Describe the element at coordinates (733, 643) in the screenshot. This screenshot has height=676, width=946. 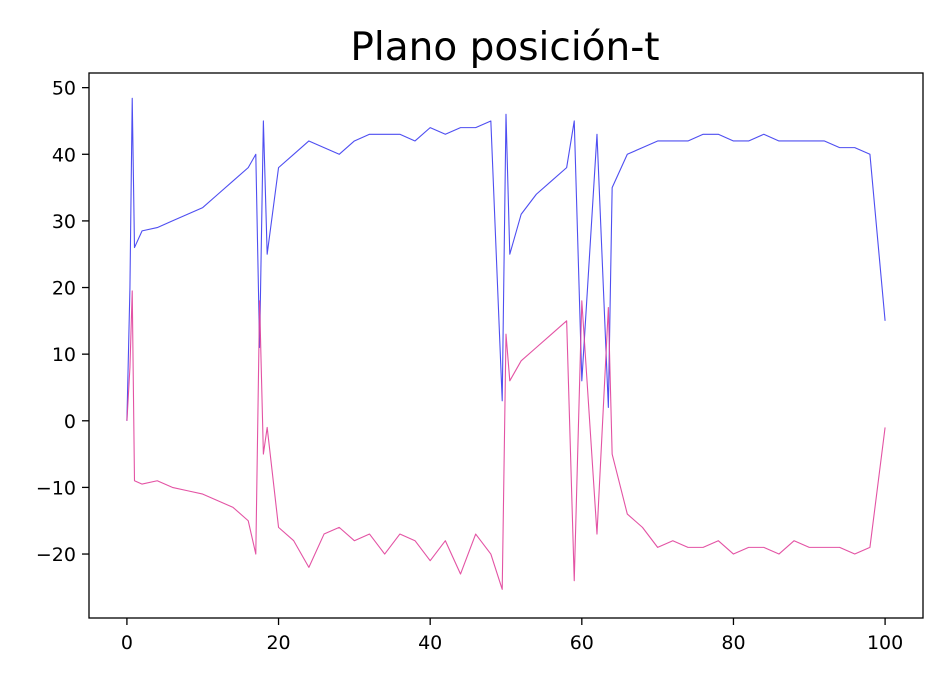
I see `x-tick-label: 80` at that location.